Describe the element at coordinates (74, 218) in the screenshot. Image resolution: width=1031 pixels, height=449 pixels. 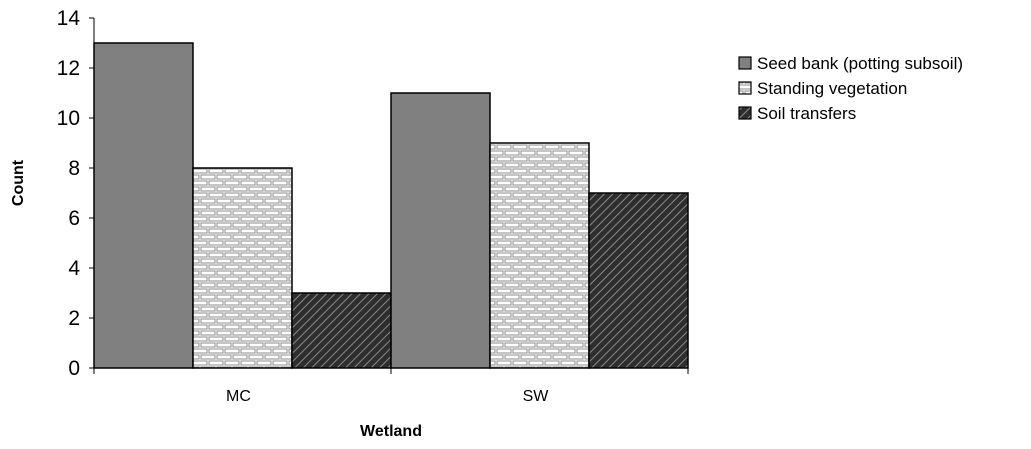
I see `y-tick-label: 6` at that location.